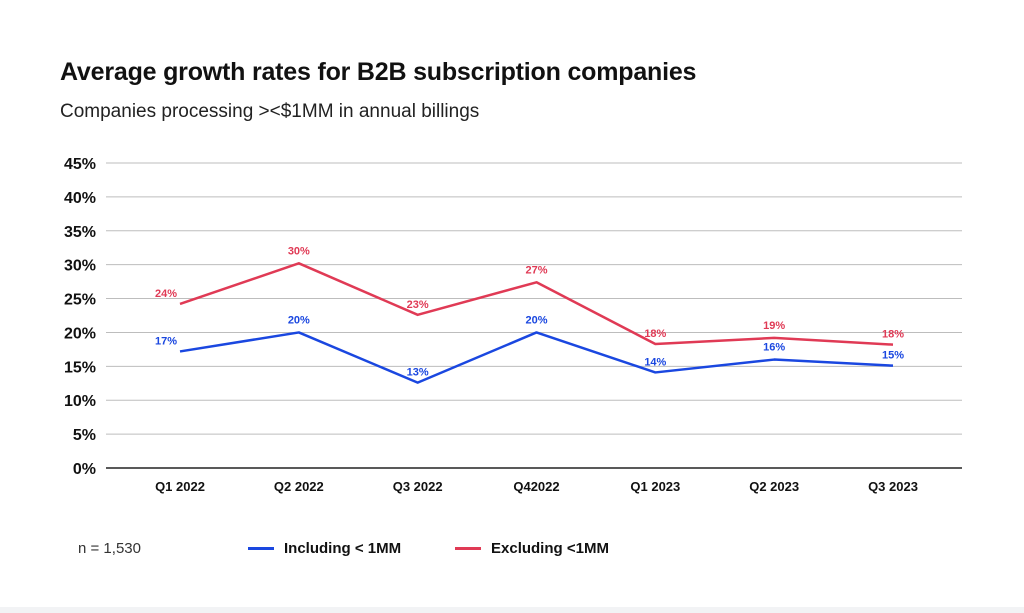  Describe the element at coordinates (774, 348) in the screenshot. I see `data-label-including: 16%` at that location.